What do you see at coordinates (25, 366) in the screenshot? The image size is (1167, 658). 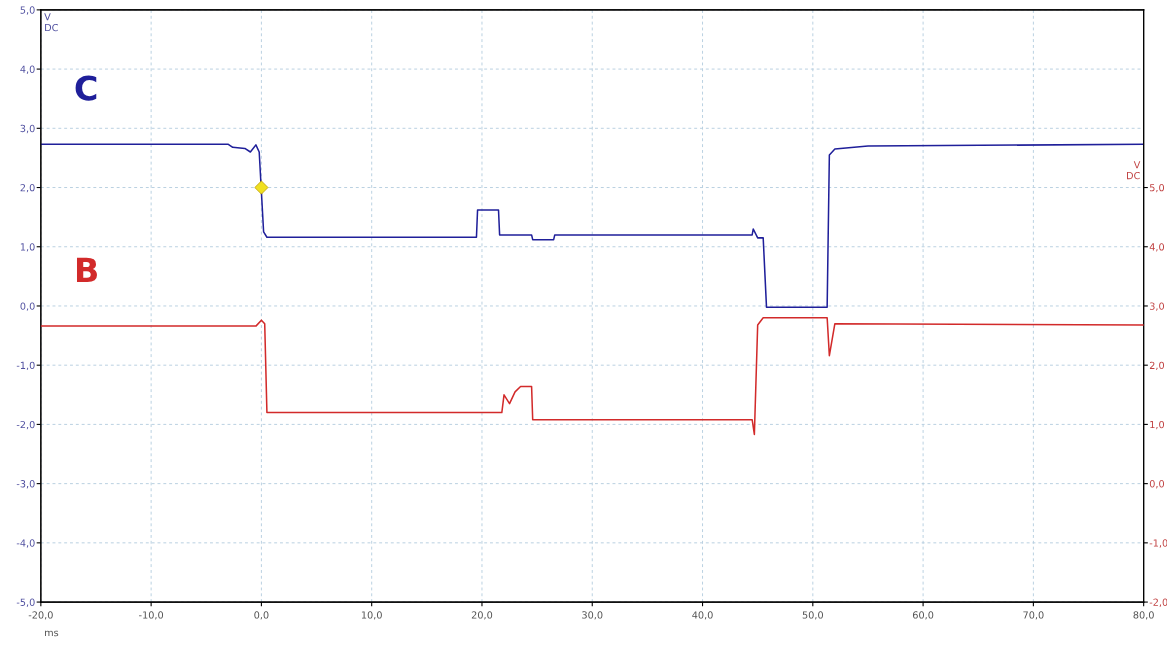 I see `y-tick-label: -1,0` at bounding box center [25, 366].